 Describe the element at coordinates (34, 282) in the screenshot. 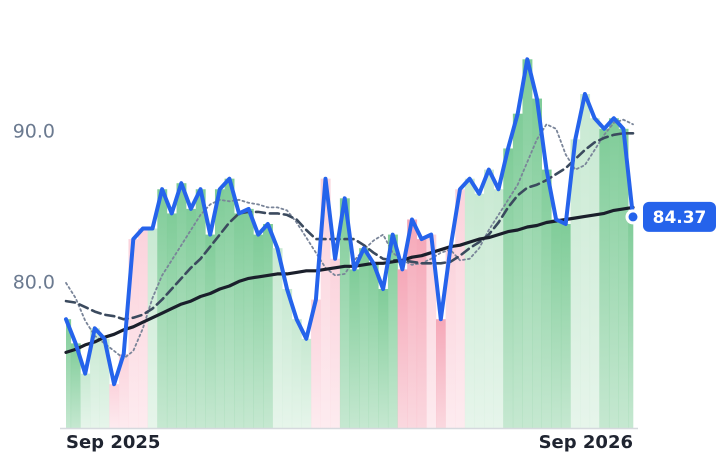

I see `y-tick-label: 80.0` at that location.